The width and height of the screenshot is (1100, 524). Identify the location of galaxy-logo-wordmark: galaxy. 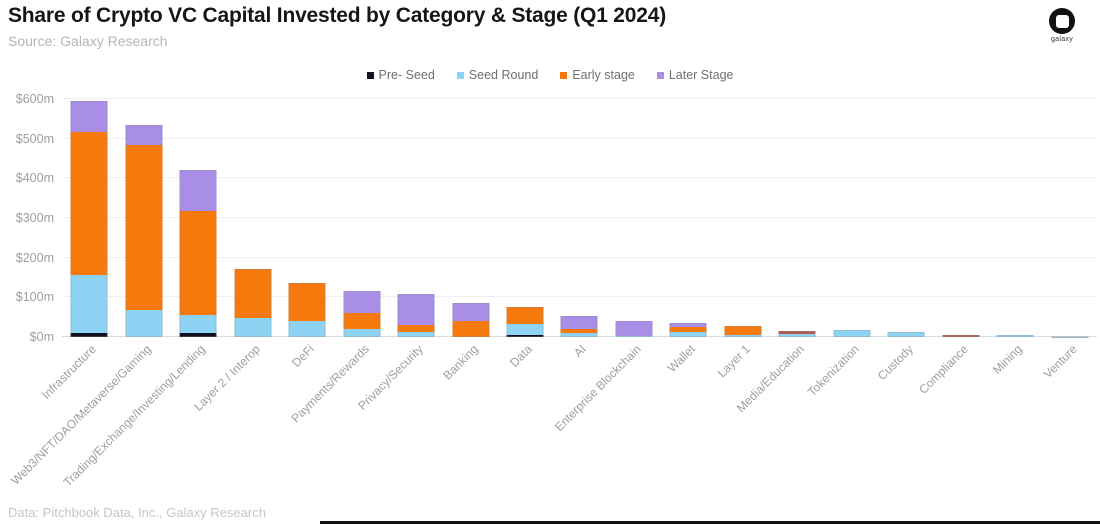
(1062, 39).